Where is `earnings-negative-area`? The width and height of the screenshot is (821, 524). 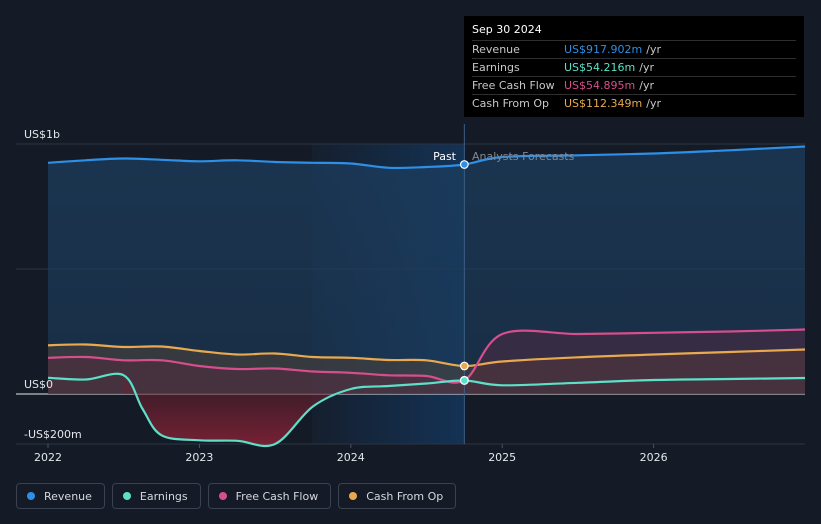
earnings-negative-area is located at coordinates (237, 410).